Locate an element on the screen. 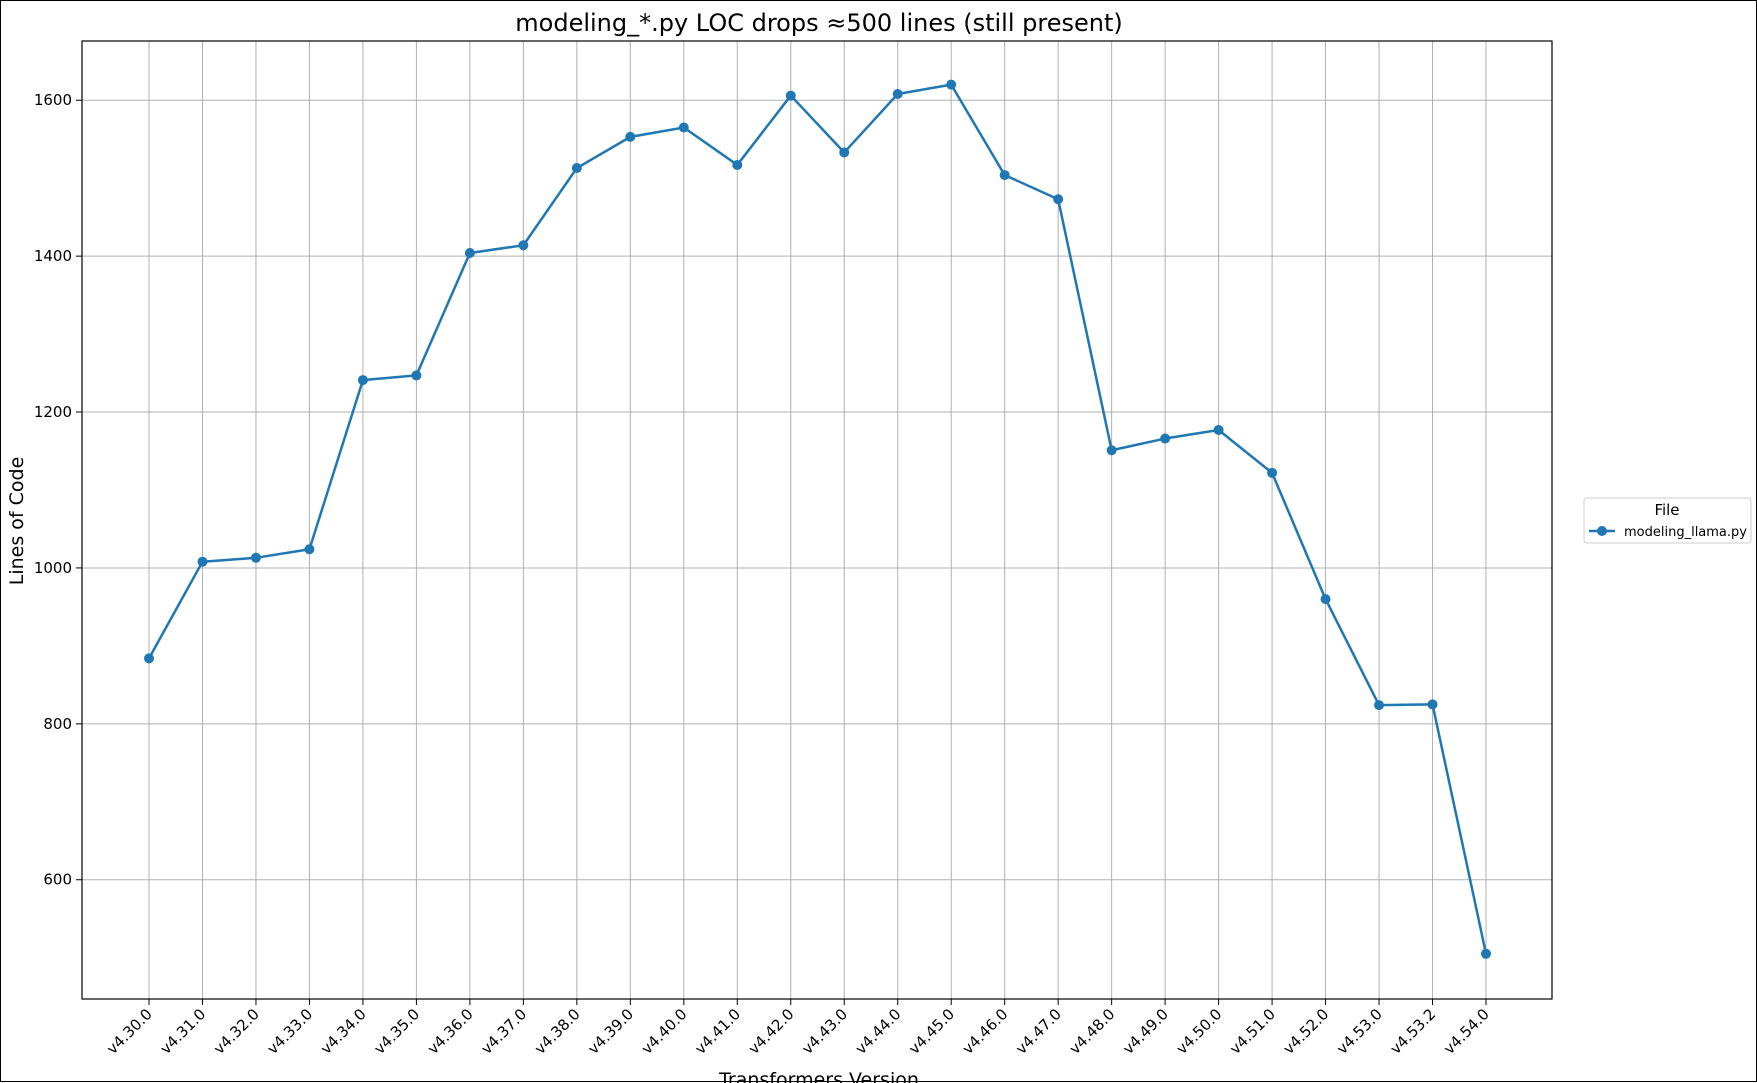 This screenshot has width=1757, height=1083. x-tick-label: v4.54.0 is located at coordinates (1466, 1031).